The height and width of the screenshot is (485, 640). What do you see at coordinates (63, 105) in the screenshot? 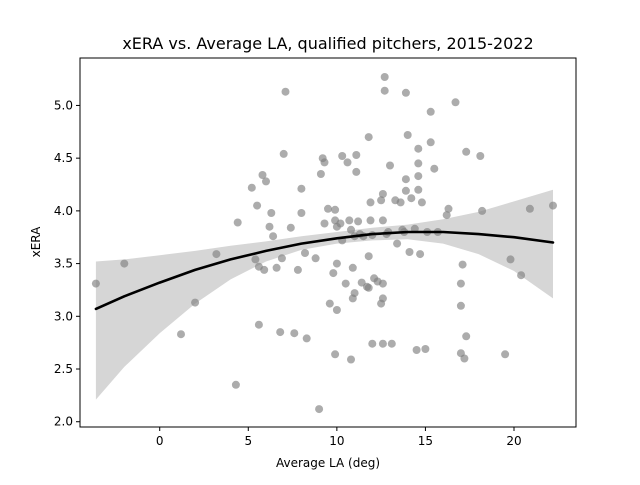
I see `y-tick-label: 5.0` at bounding box center [63, 105].